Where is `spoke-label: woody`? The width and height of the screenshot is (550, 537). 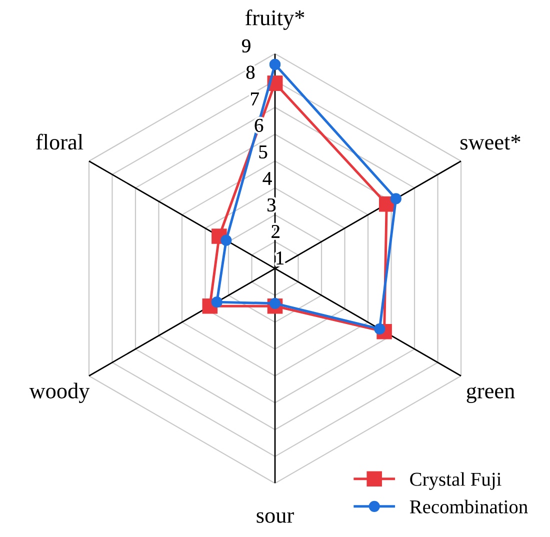
spoke-label: woody is located at coordinates (59, 393).